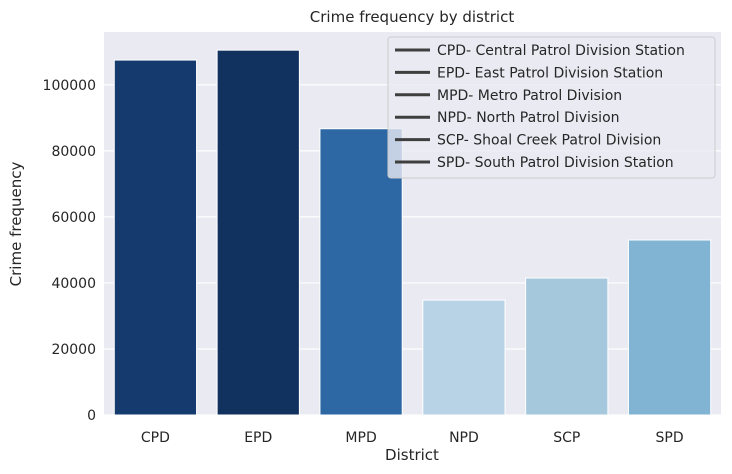 The width and height of the screenshot is (732, 474). Describe the element at coordinates (16, 224) in the screenshot. I see `y-axis-label: Crime frequency` at that location.